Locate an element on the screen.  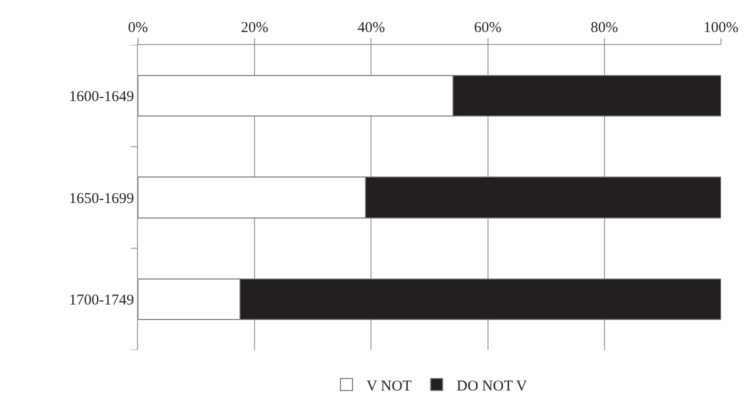
legend-label: DO NOT V is located at coordinates (492, 386).